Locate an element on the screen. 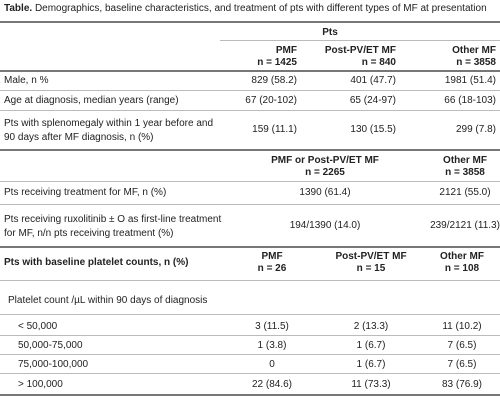  cell-value: 11 (73.3) is located at coordinates (371, 384).